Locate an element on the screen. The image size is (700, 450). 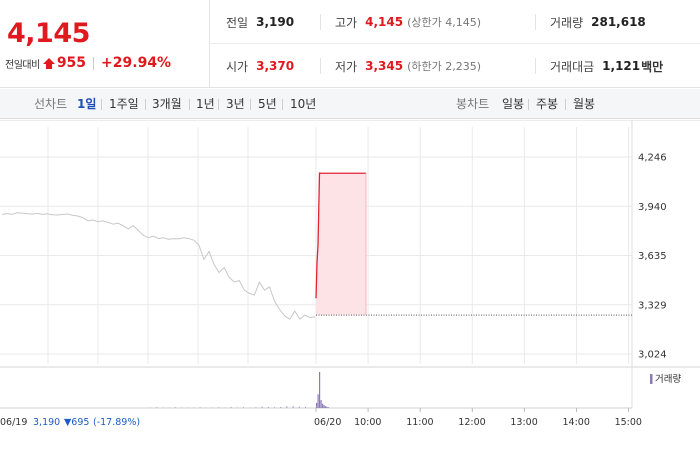
x-tick-label: 10:00 is located at coordinates (367, 422).